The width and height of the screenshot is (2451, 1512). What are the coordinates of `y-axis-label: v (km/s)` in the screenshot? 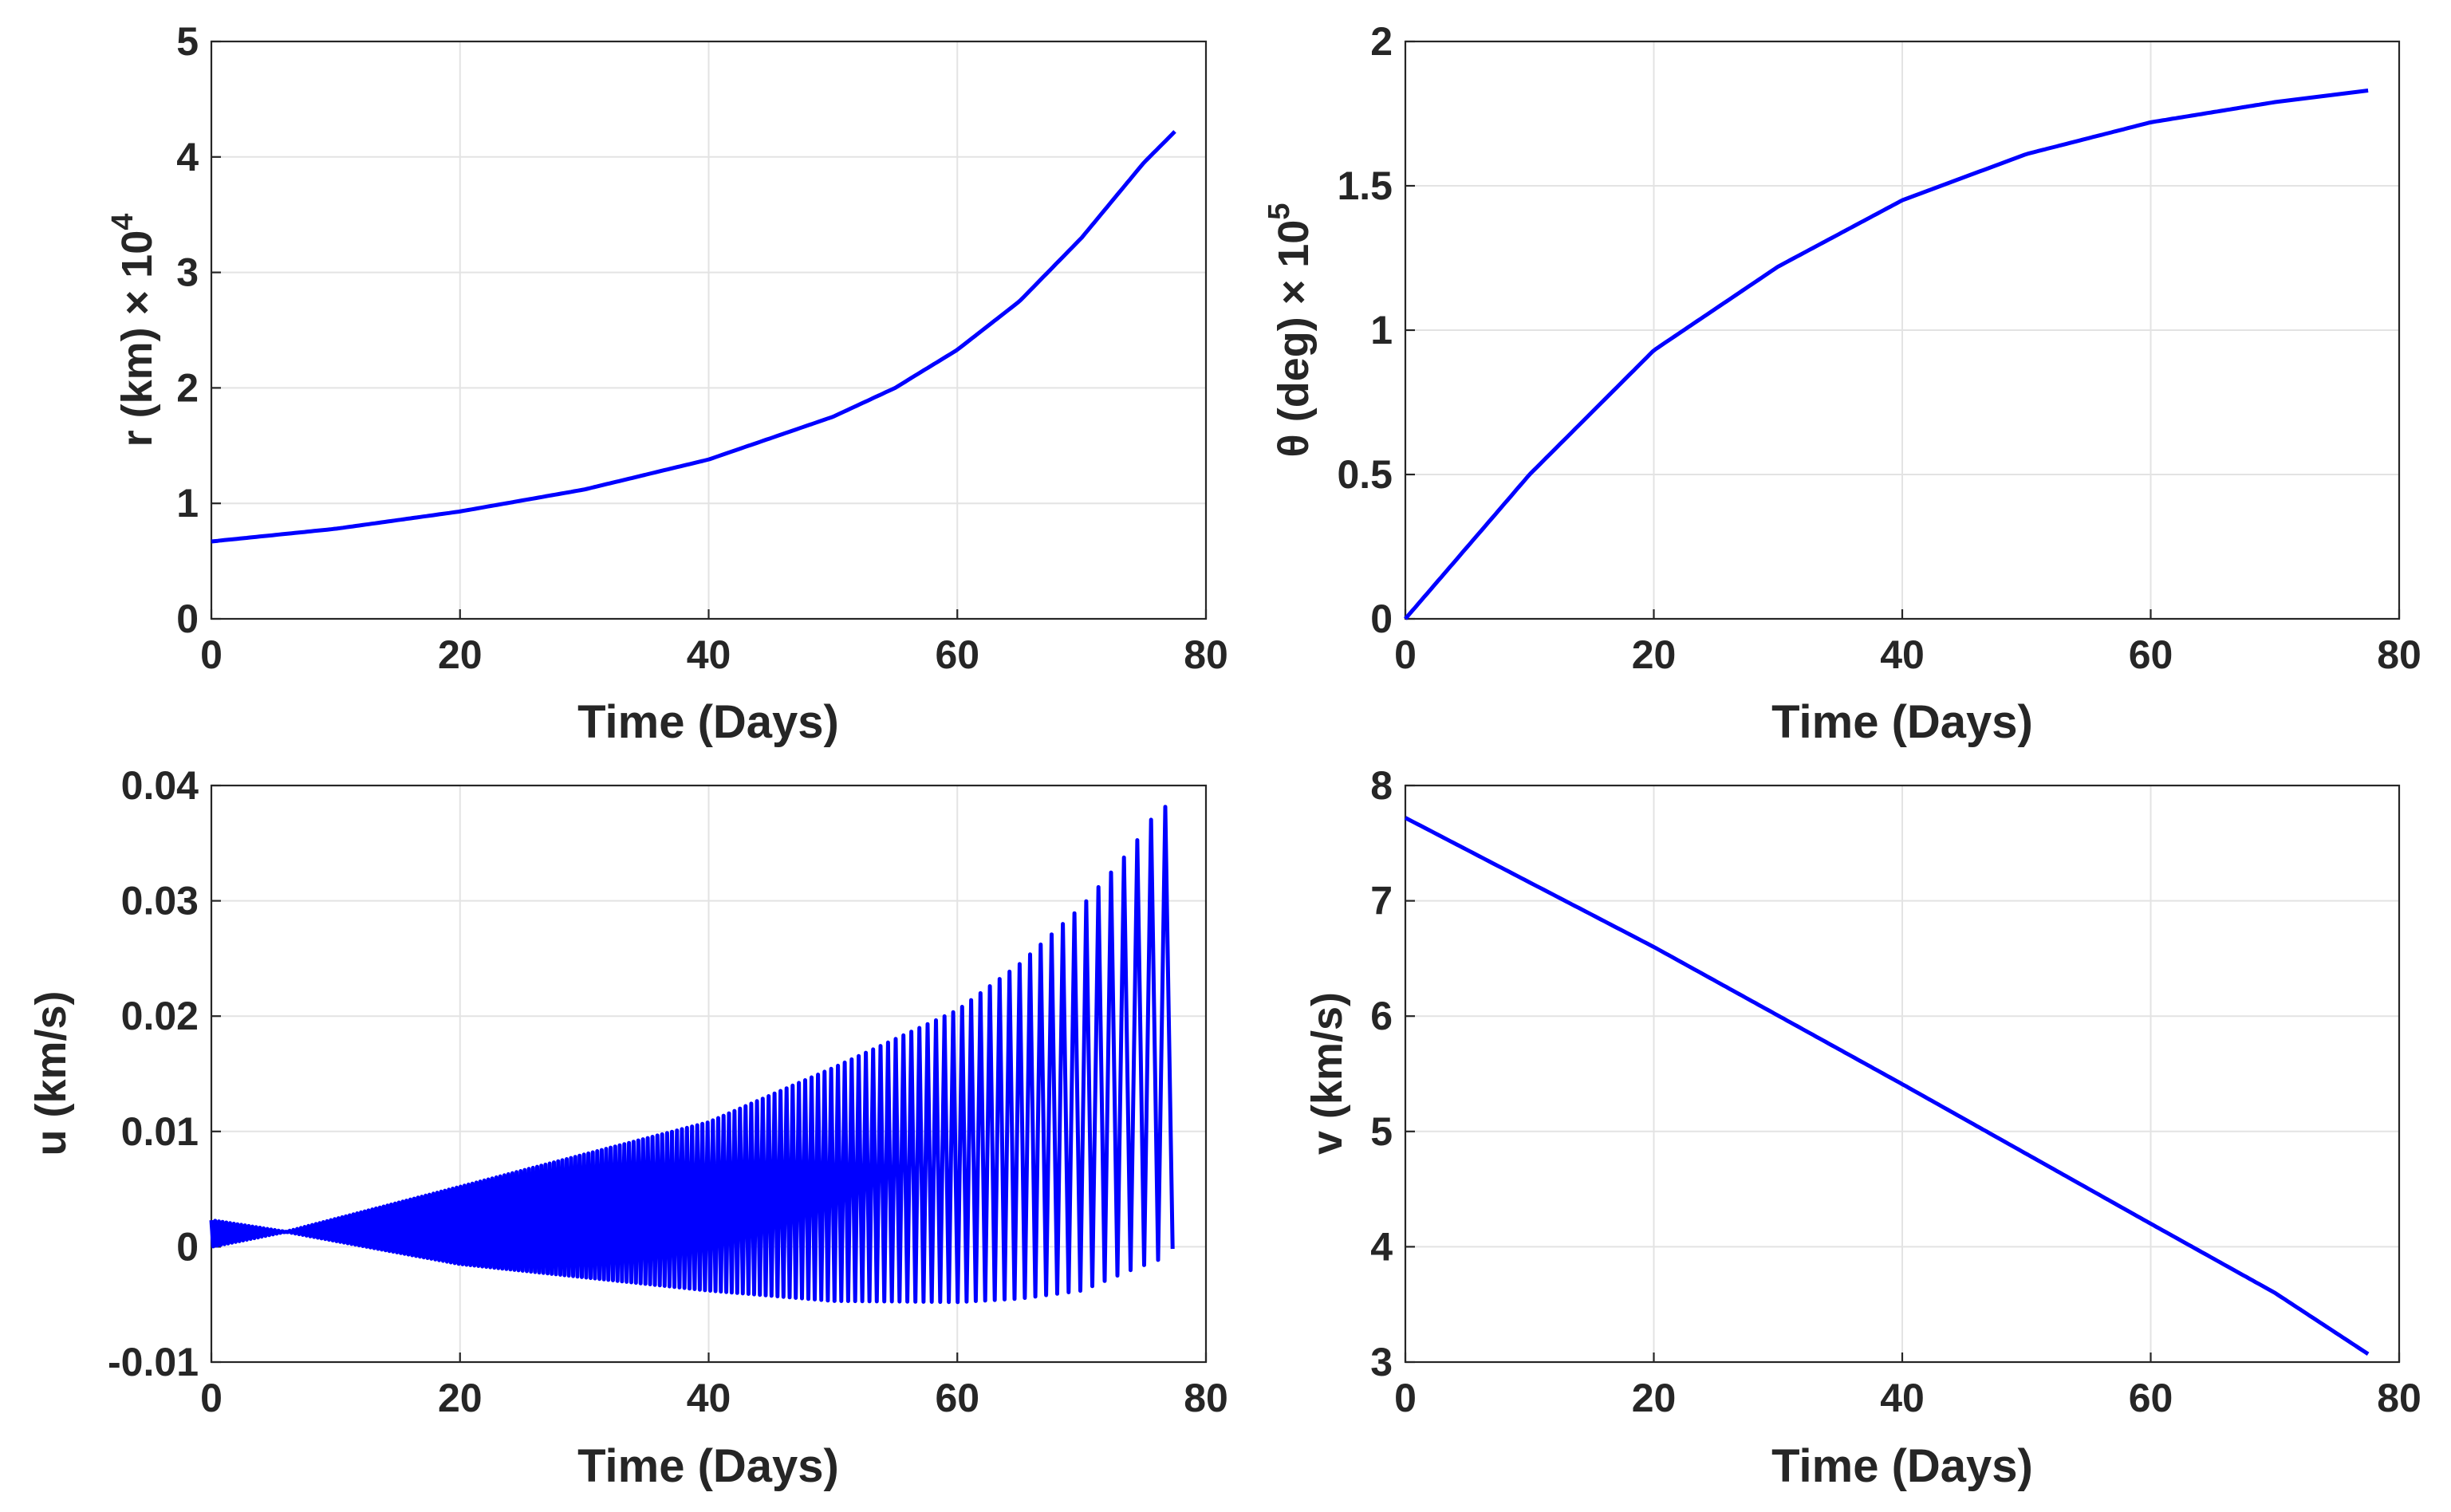 It's located at (1327, 1073).